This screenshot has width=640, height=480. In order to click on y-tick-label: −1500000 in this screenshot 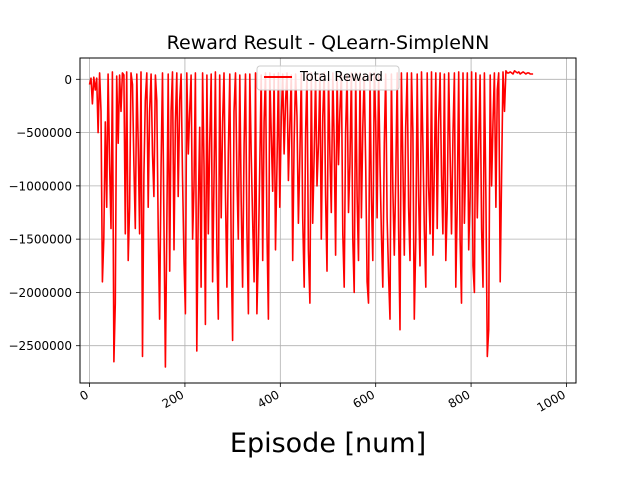, I will do `click(41, 240)`.